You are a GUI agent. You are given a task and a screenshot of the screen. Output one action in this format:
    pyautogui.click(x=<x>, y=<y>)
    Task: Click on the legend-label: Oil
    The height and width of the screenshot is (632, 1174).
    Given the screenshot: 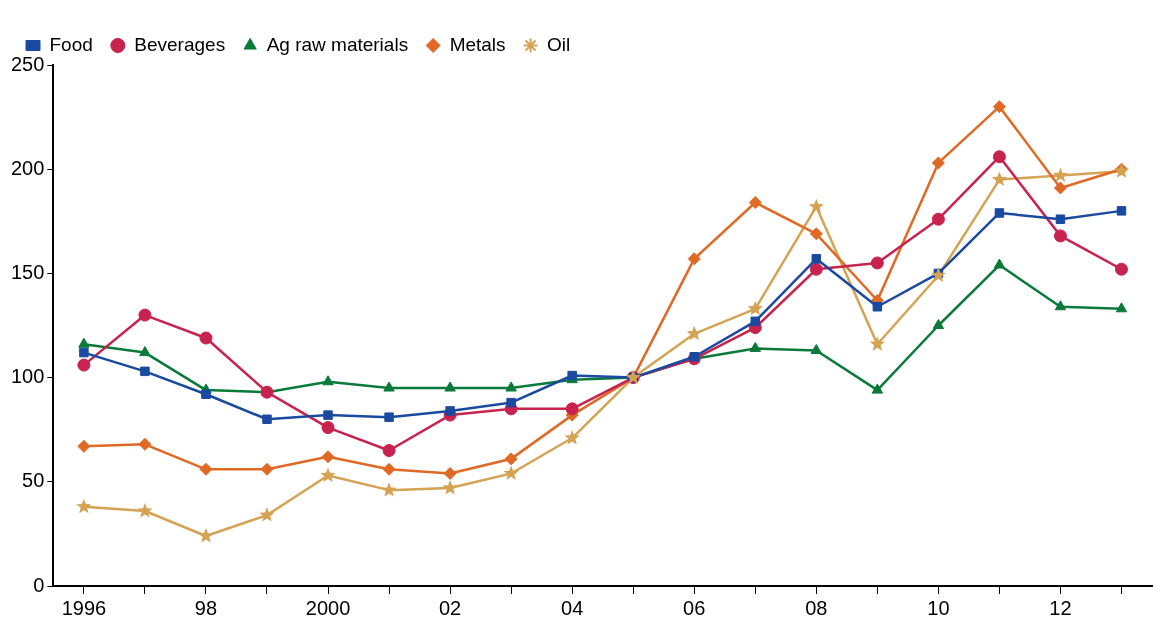 What is the action you would take?
    pyautogui.click(x=559, y=44)
    